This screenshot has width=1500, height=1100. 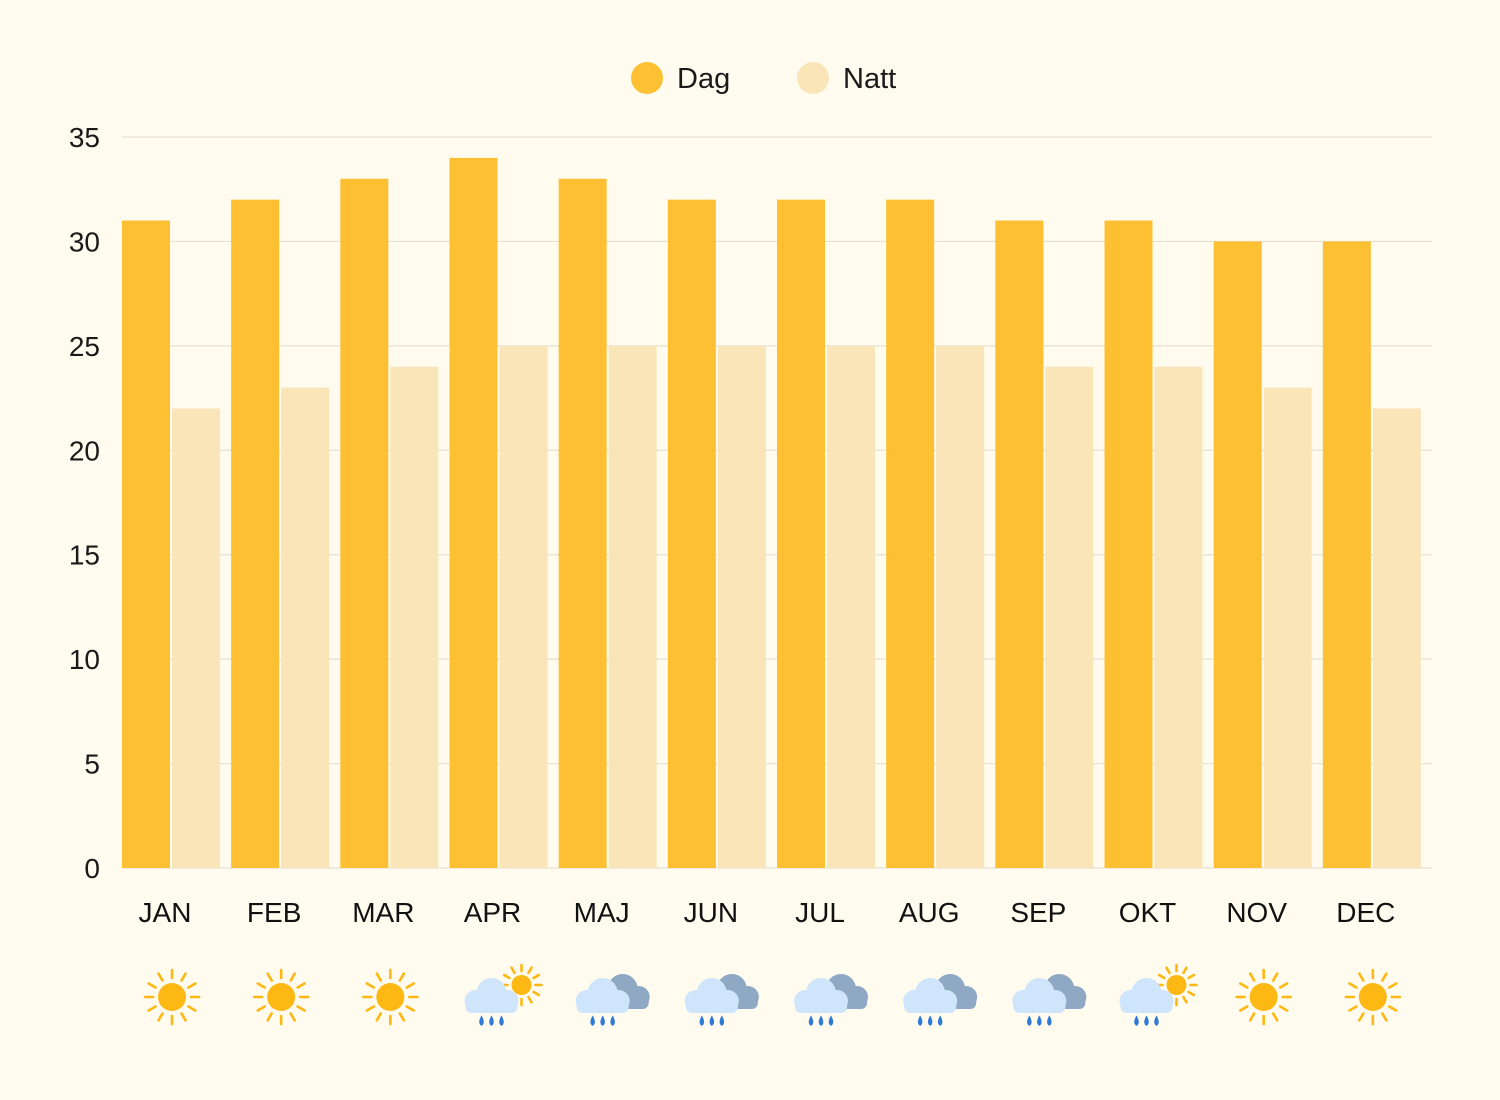 What do you see at coordinates (801, 533) in the screenshot?
I see `bar-day-jul` at bounding box center [801, 533].